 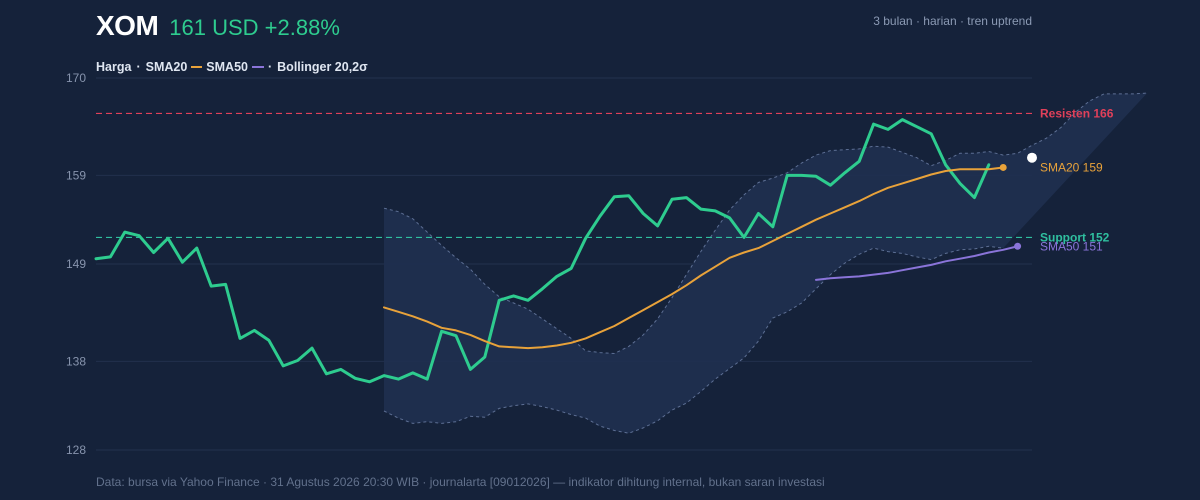 I want to click on legend-sma50: SMA50, so click(x=227, y=67).